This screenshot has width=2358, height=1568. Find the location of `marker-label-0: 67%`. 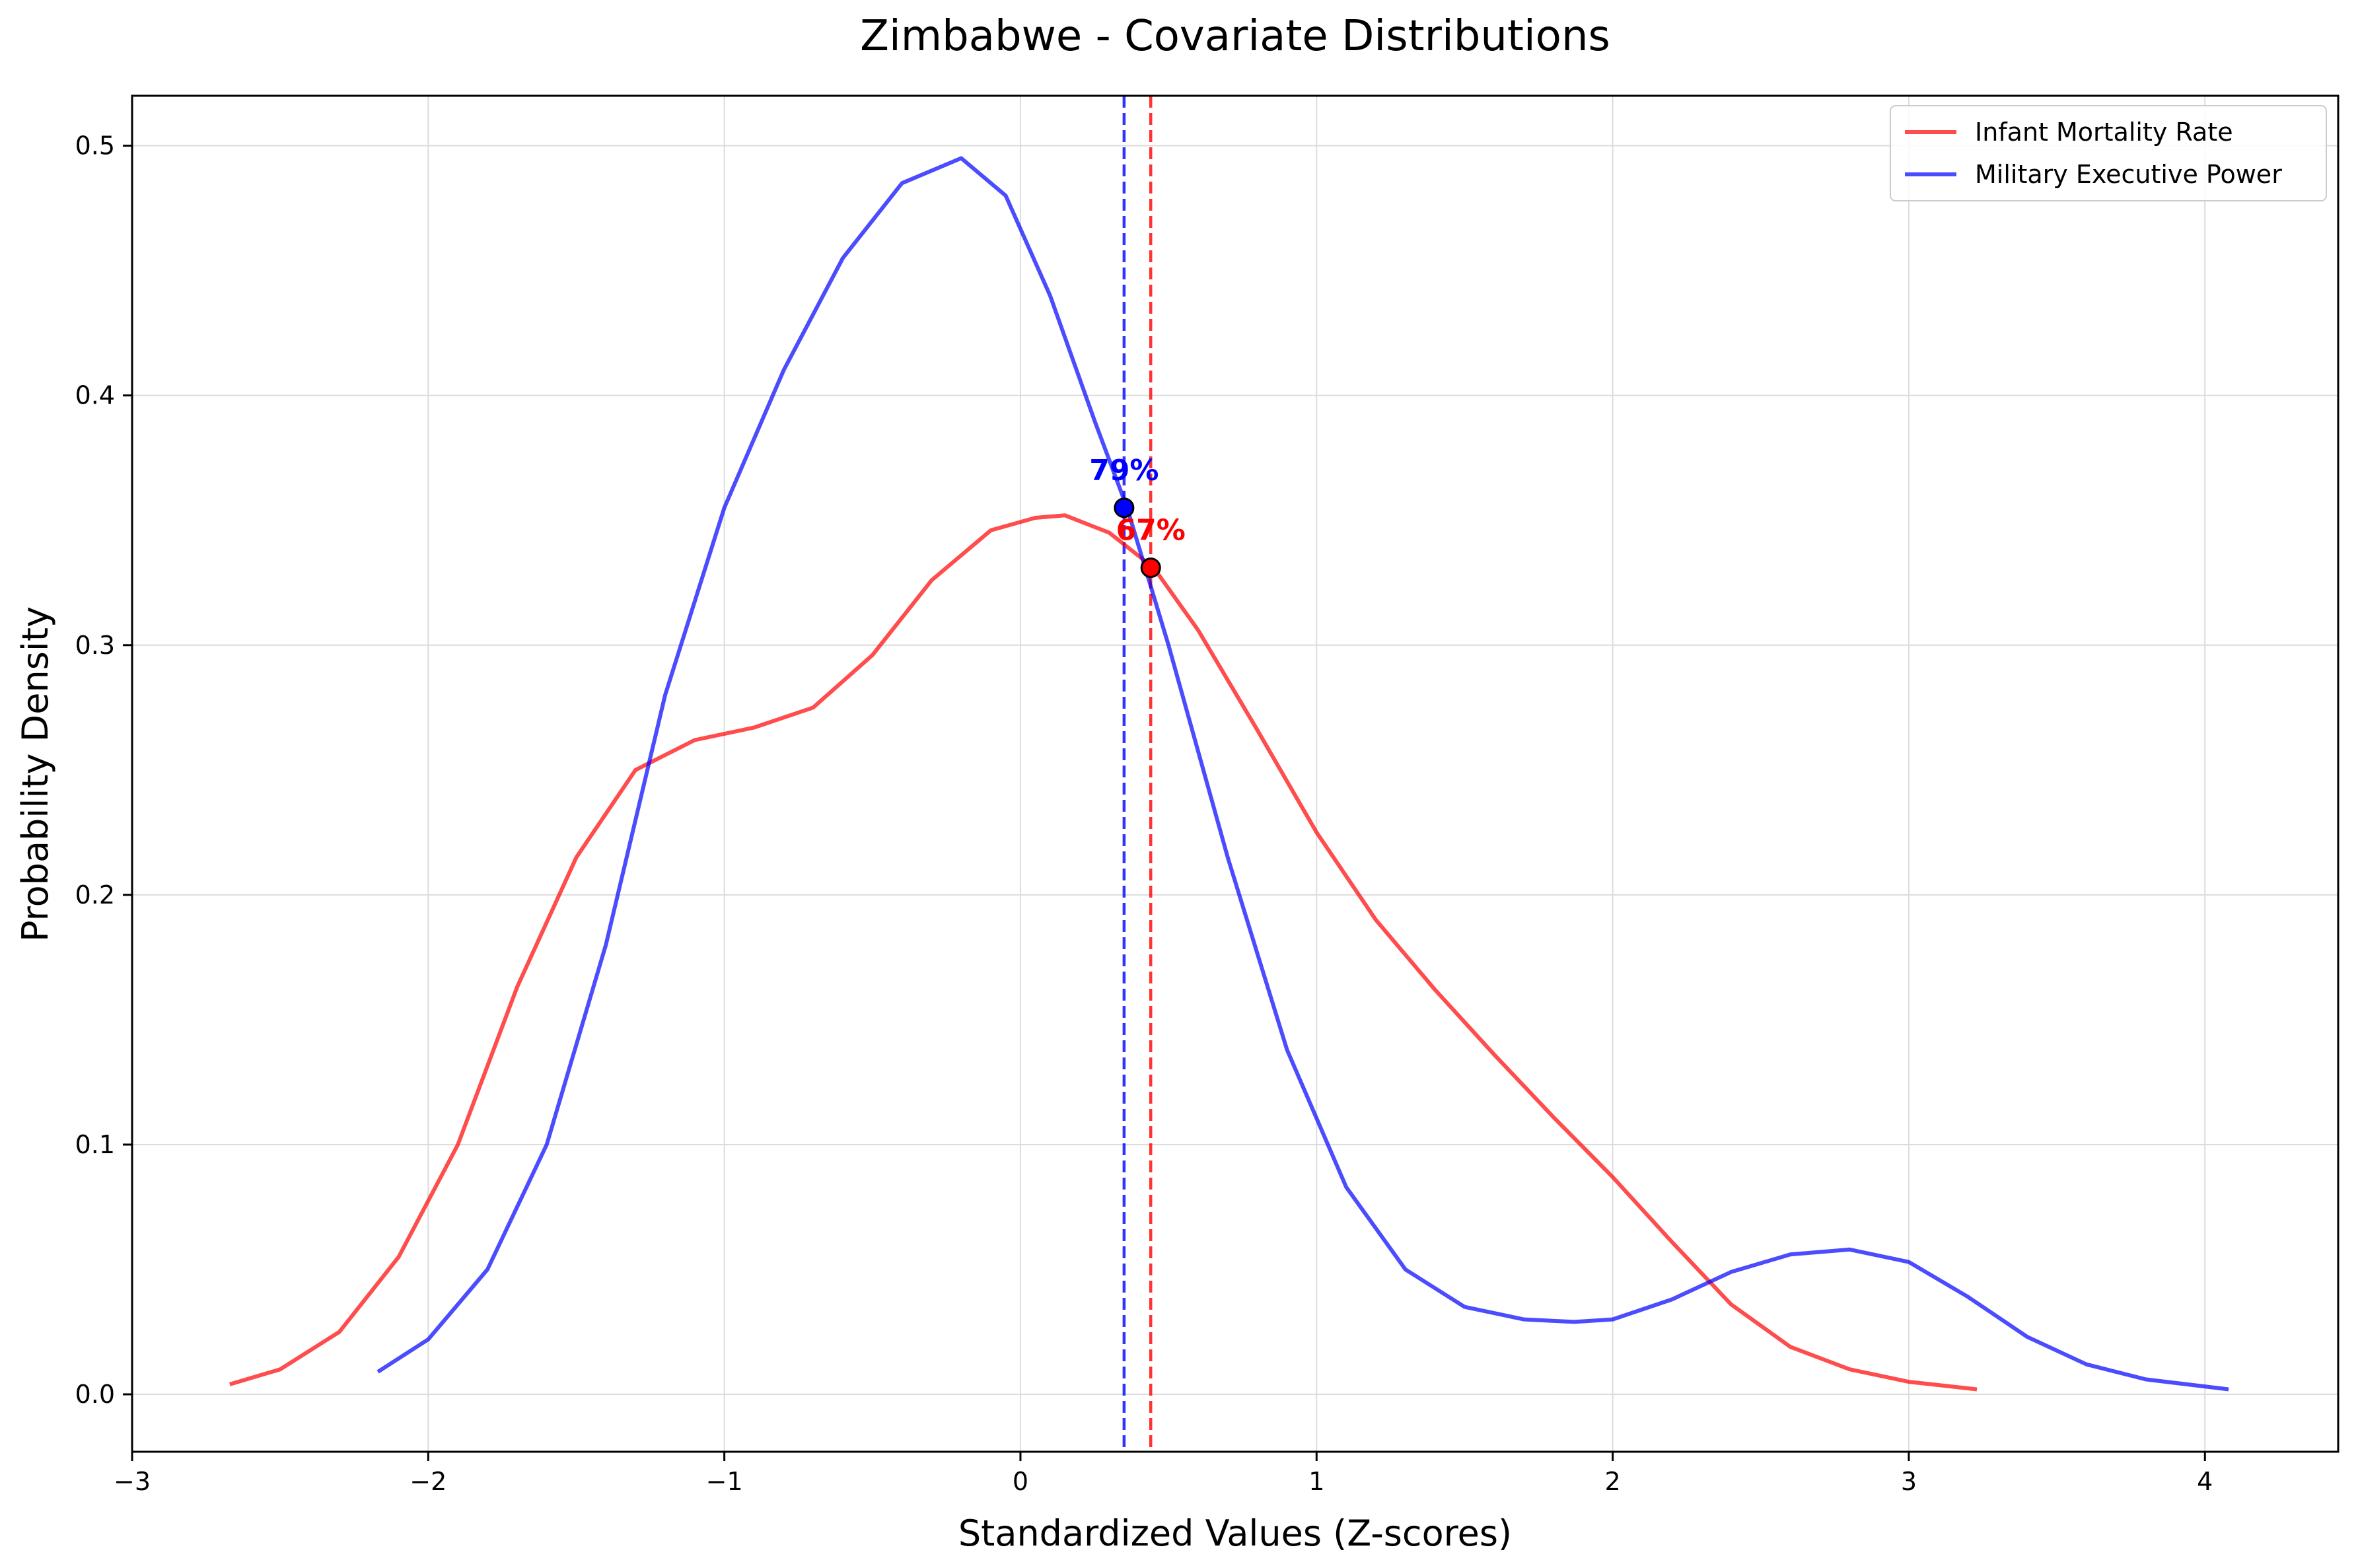

marker-label-0: 67% is located at coordinates (1151, 531).